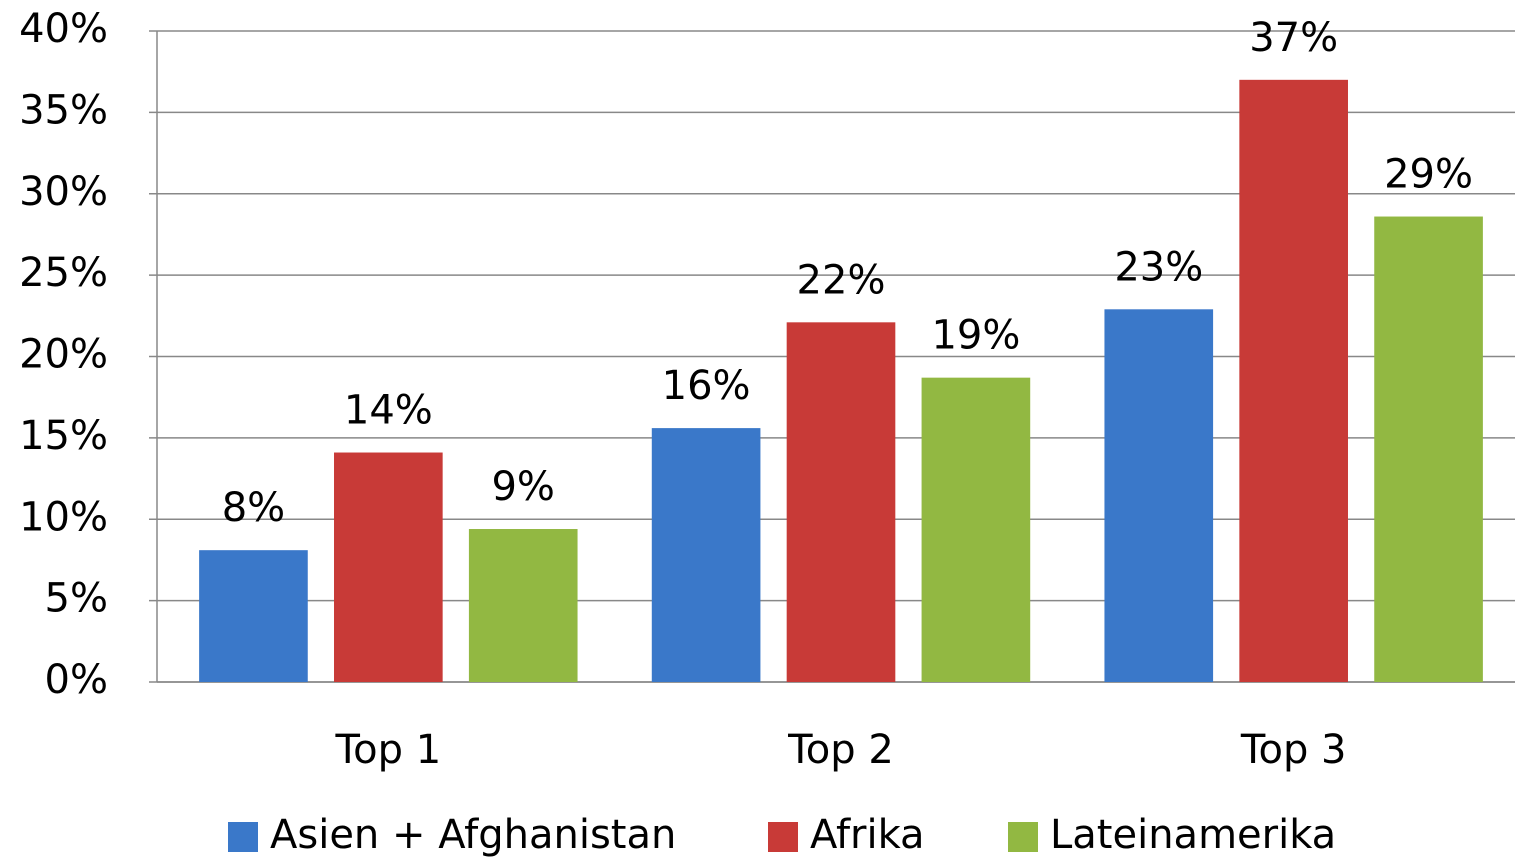 This screenshot has width=1517, height=863. What do you see at coordinates (840, 750) in the screenshot?
I see `x-tick-label: Top 2` at bounding box center [840, 750].